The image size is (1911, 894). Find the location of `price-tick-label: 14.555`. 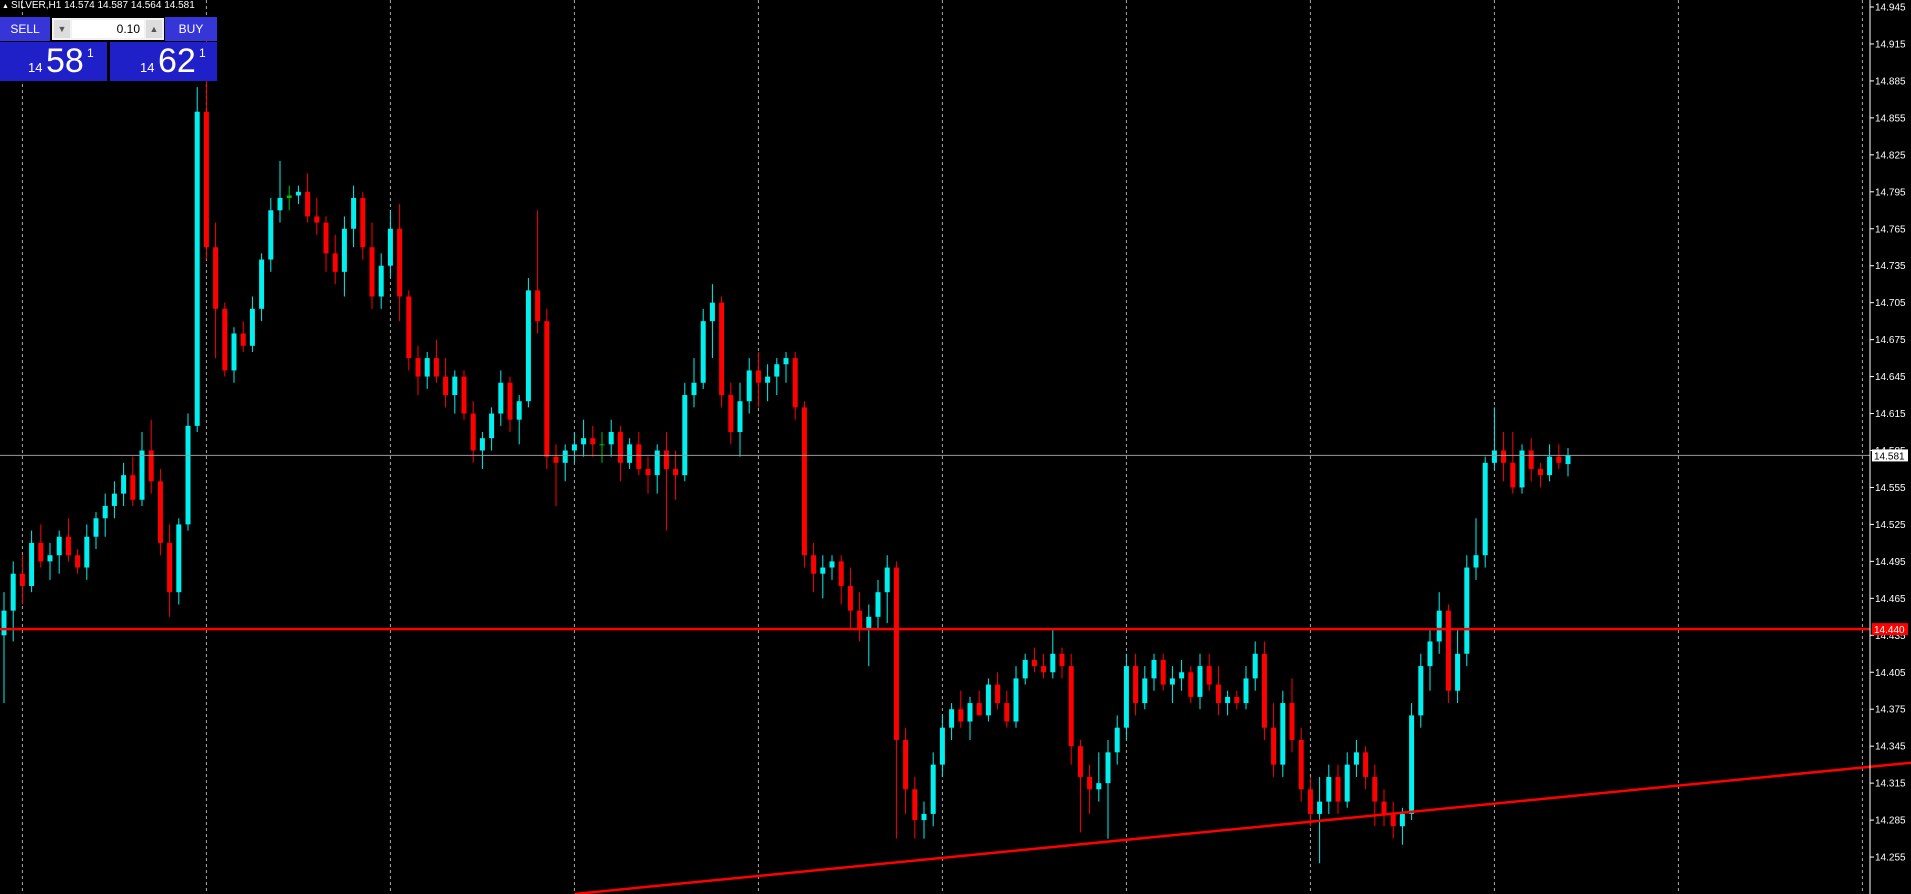

price-tick-label: 14.555 is located at coordinates (1890, 488).